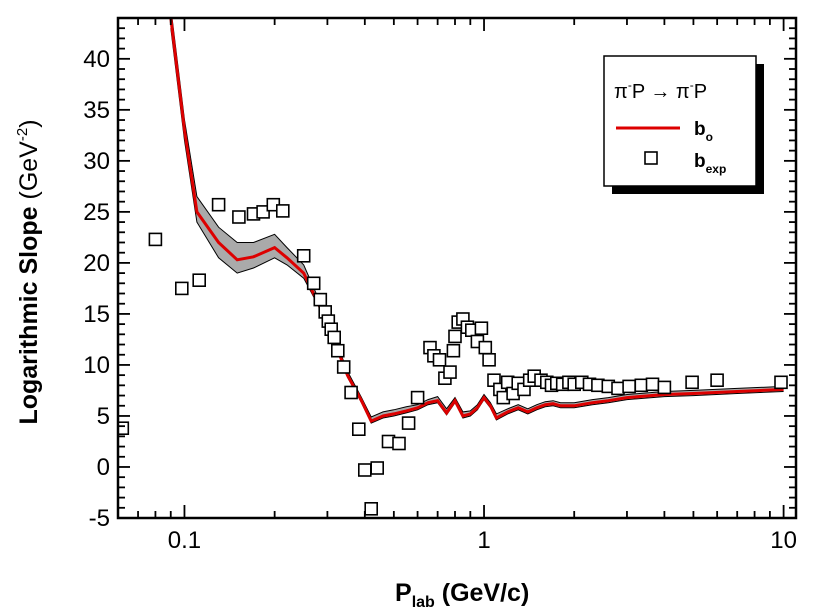  What do you see at coordinates (96, 263) in the screenshot?
I see `y-tick-label: 20` at bounding box center [96, 263].